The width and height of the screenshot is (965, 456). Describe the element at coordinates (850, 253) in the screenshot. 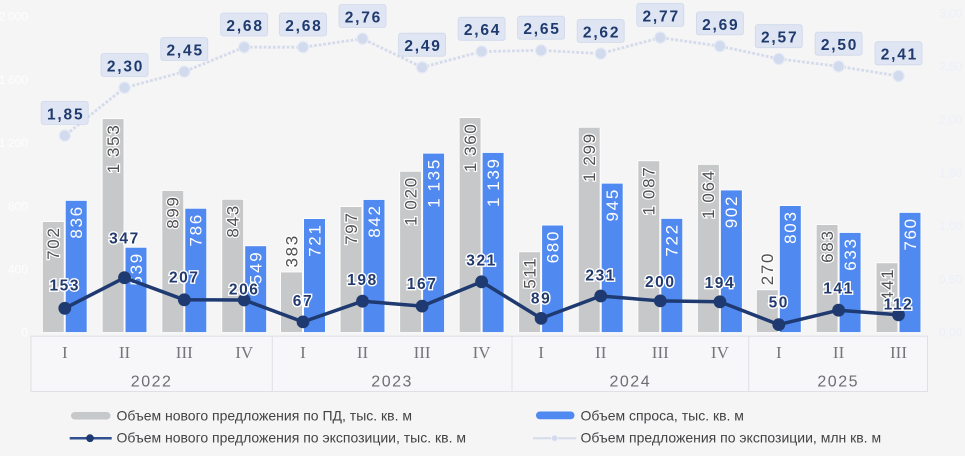

I see `svg-text: 633` at that location.